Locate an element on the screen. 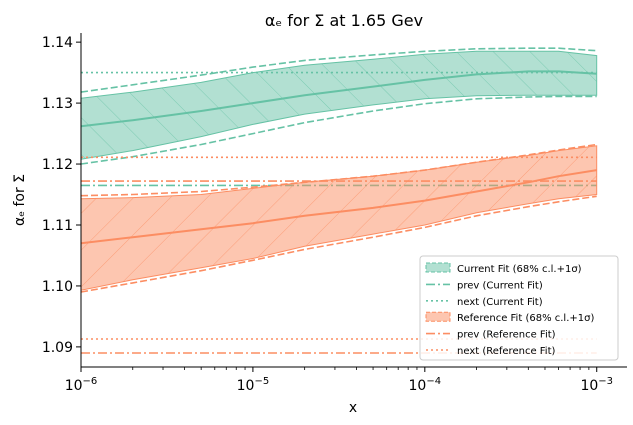 The width and height of the screenshot is (633, 425). legend-label: next (Reference Fit) is located at coordinates (506, 351).